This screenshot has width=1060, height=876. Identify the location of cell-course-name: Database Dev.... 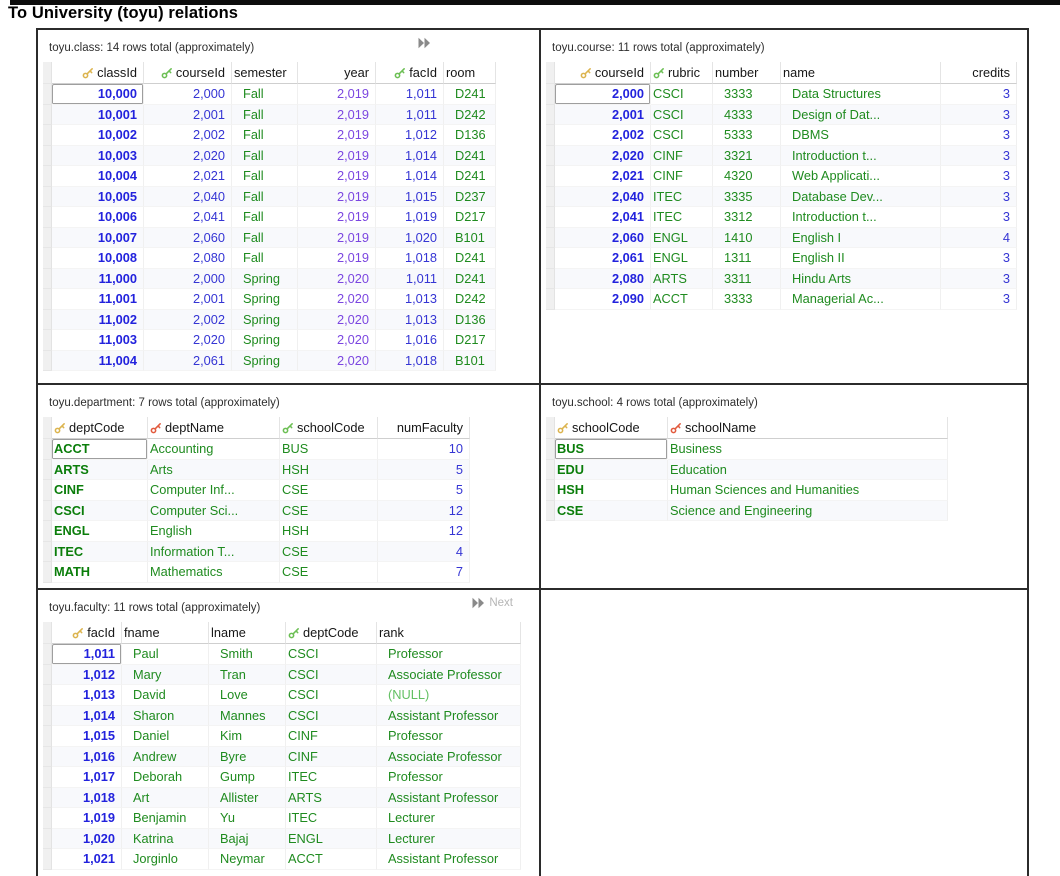
(861, 196).